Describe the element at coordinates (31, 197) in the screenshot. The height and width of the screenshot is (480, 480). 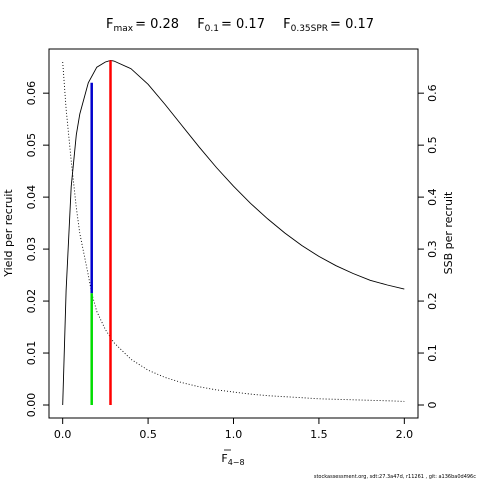
I see `y-left-tick-label: 0.04` at that location.